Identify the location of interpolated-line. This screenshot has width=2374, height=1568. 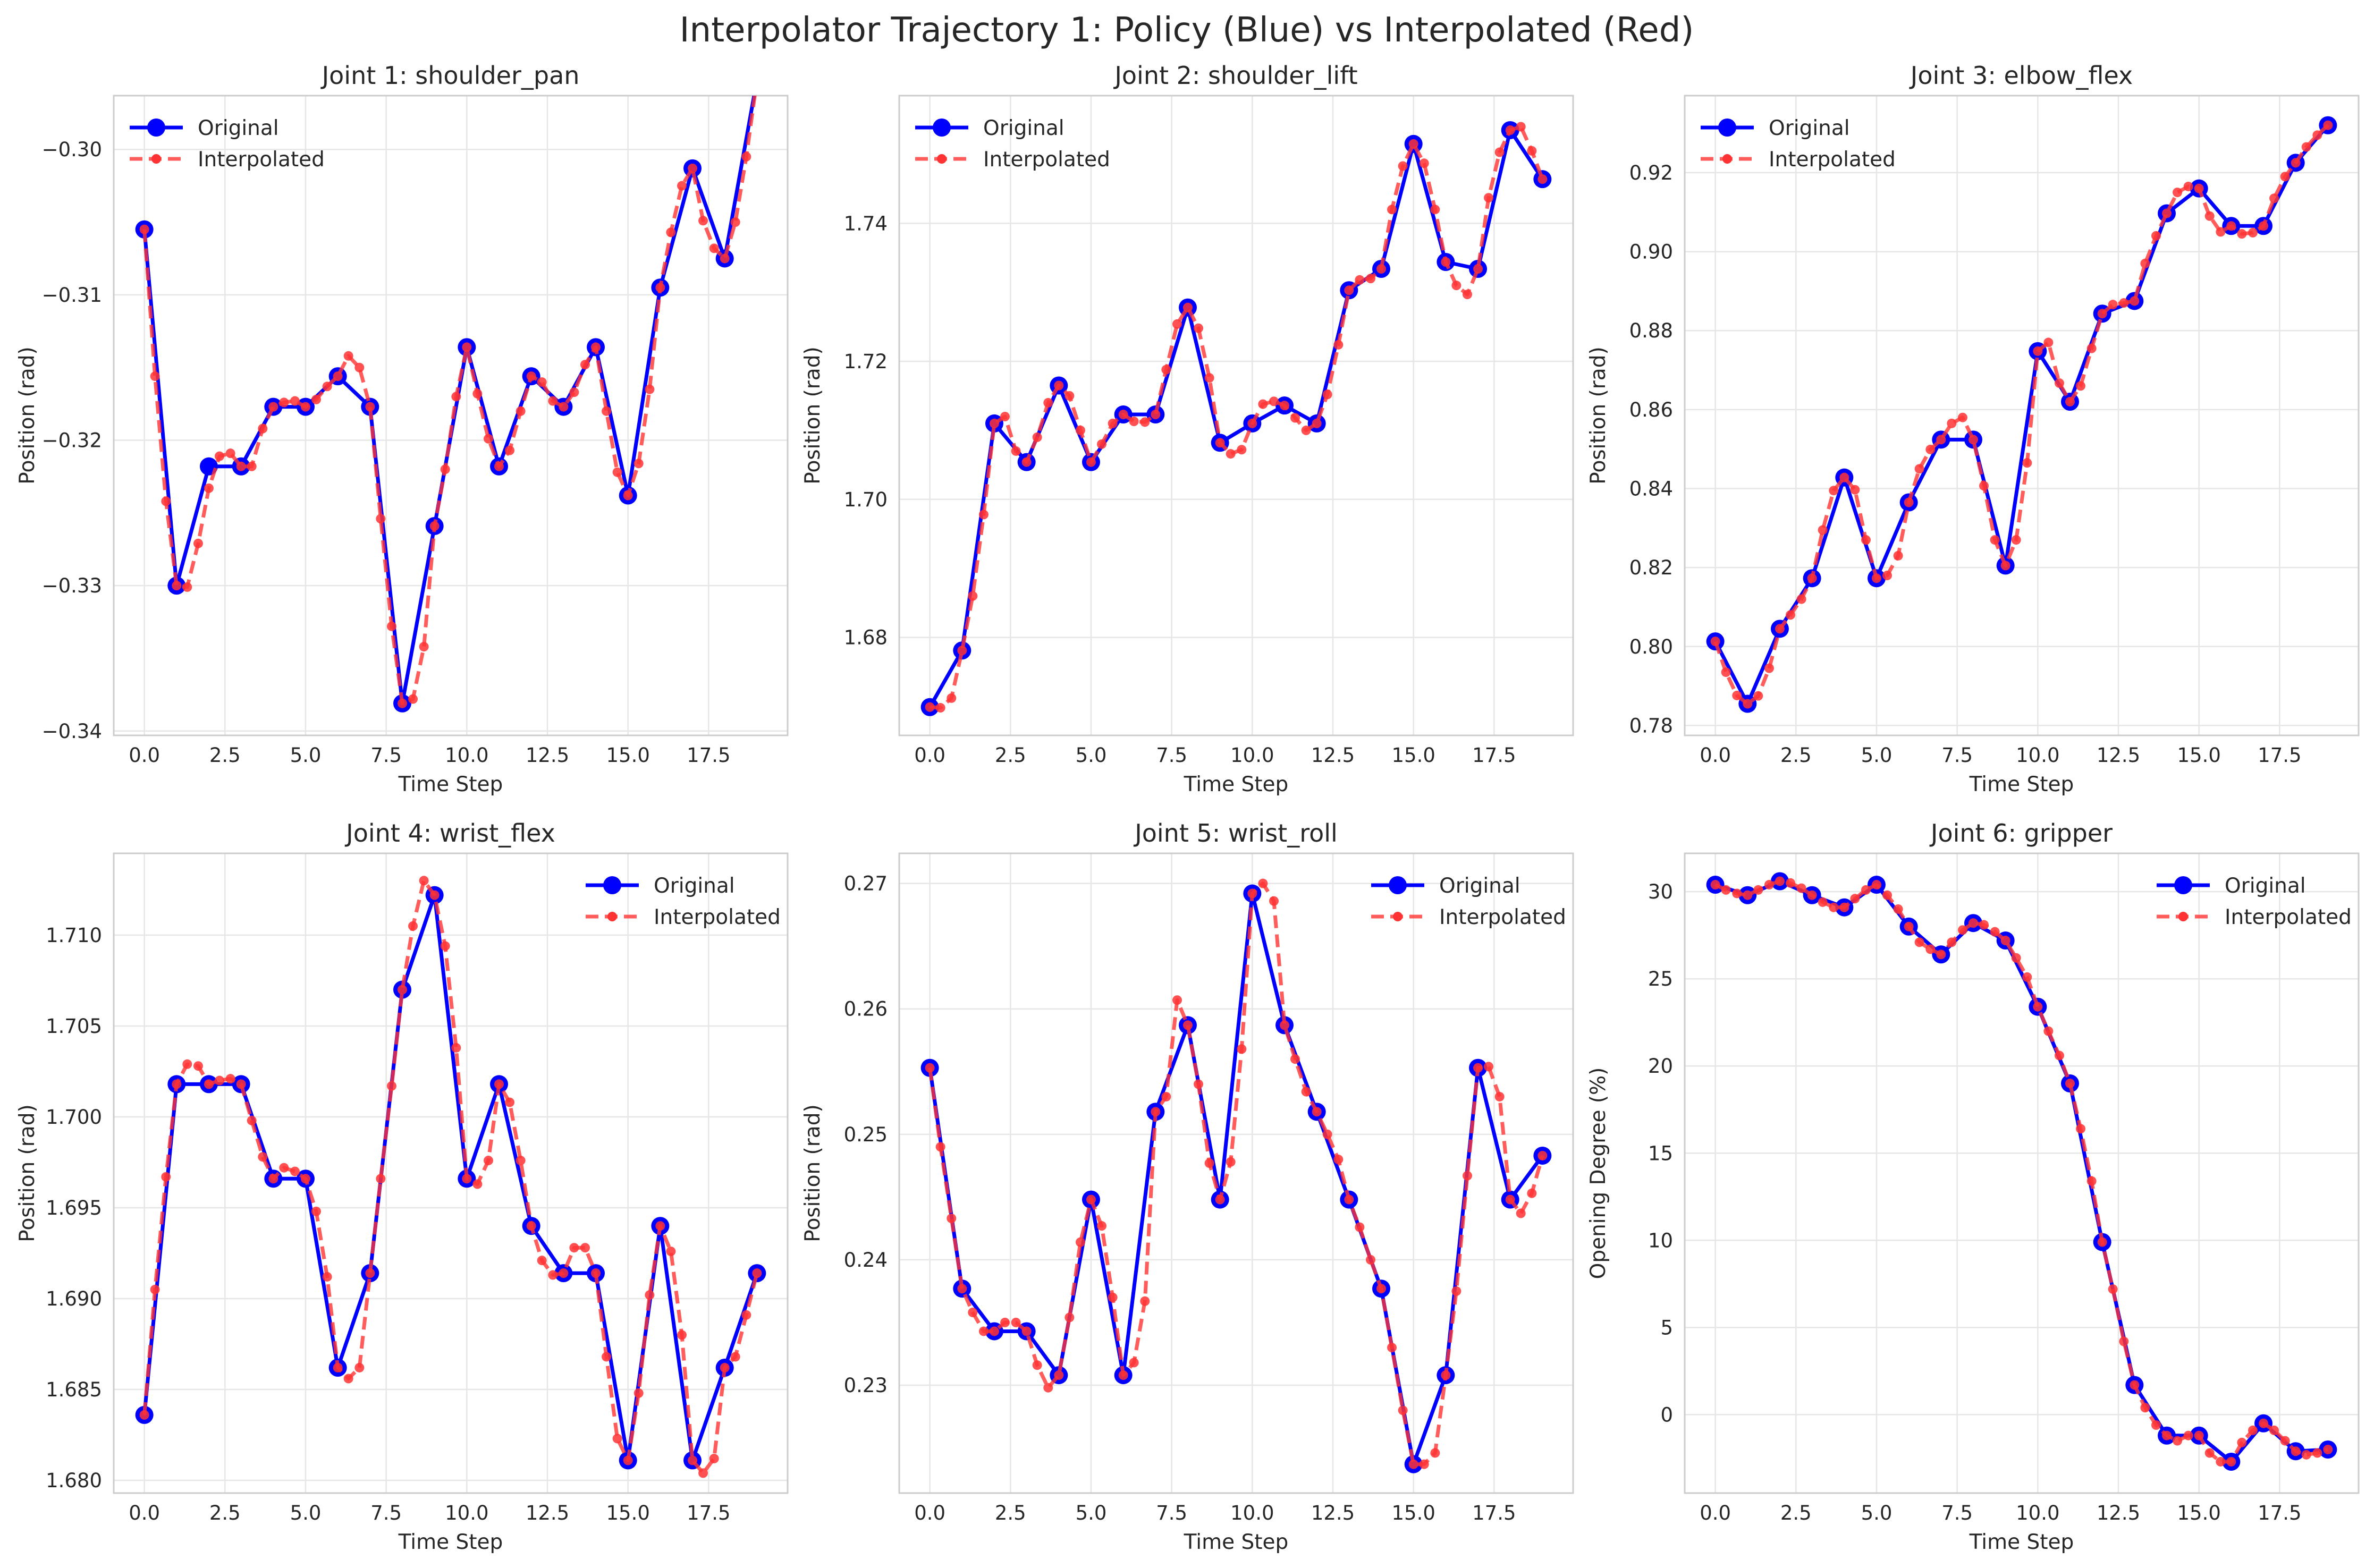
(1237, 417).